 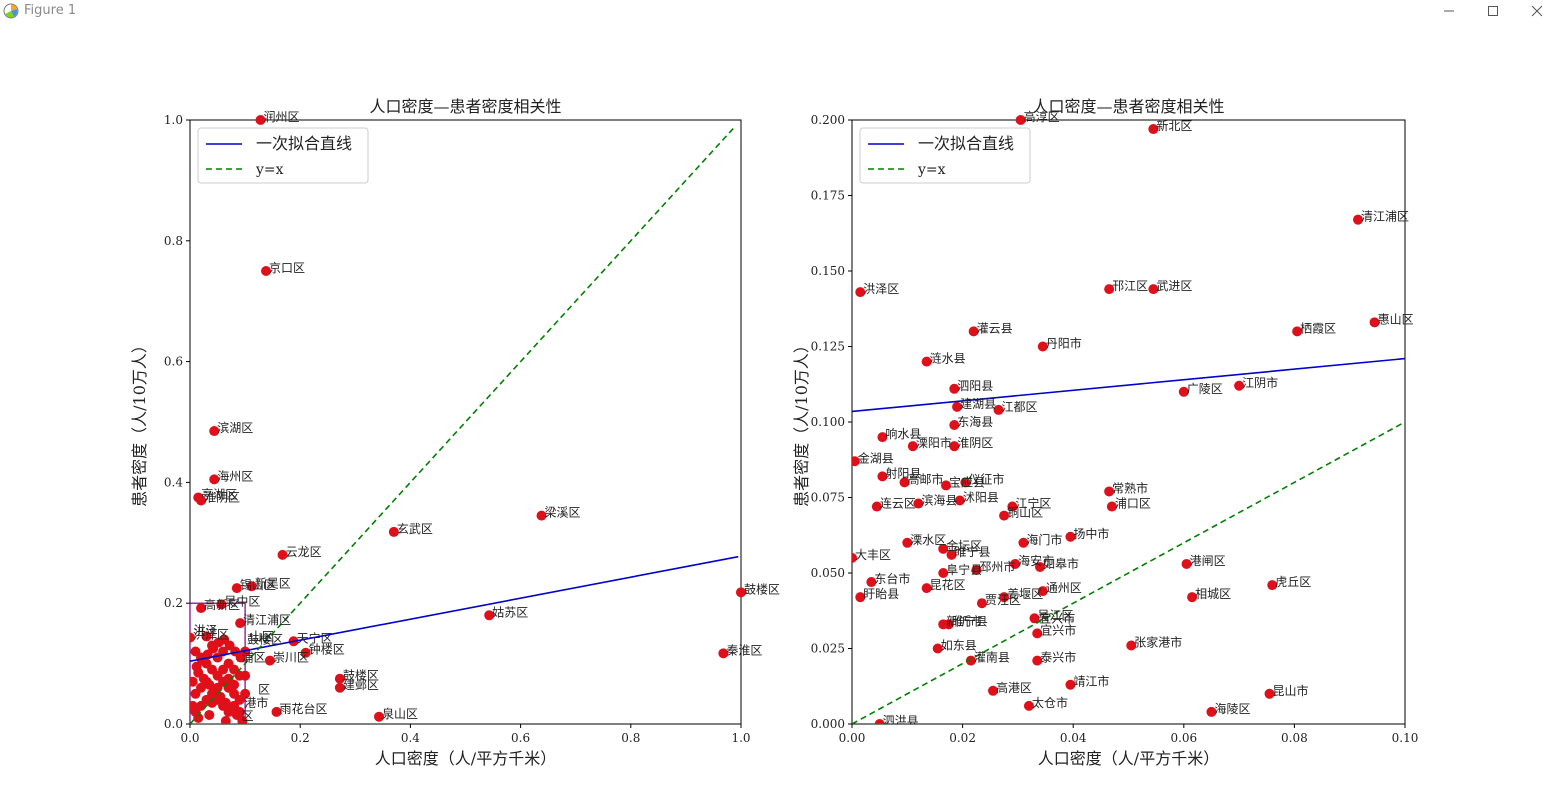 I want to click on point-label: 仪征市, so click(x=986, y=478).